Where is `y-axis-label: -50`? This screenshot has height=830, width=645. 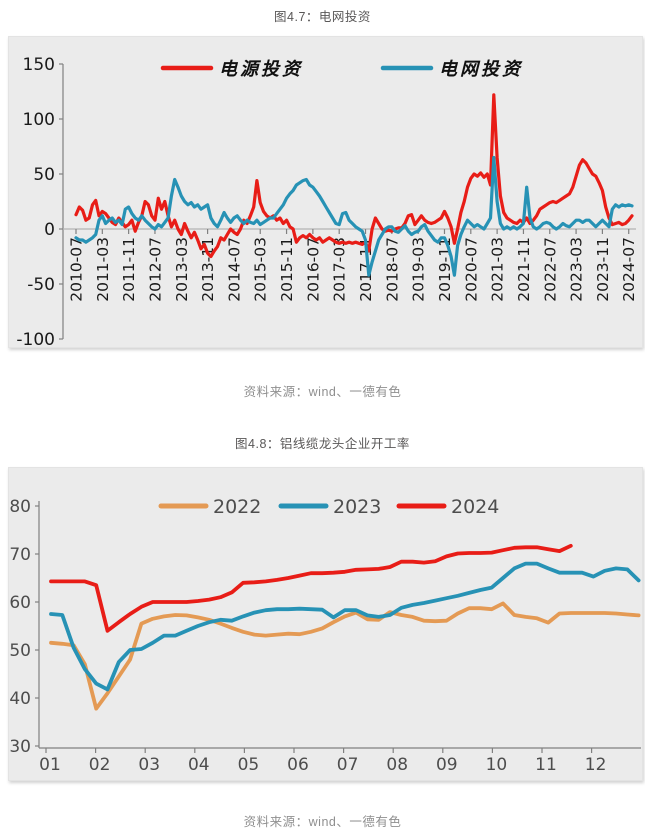
y-axis-label: -50 is located at coordinates (41, 285).